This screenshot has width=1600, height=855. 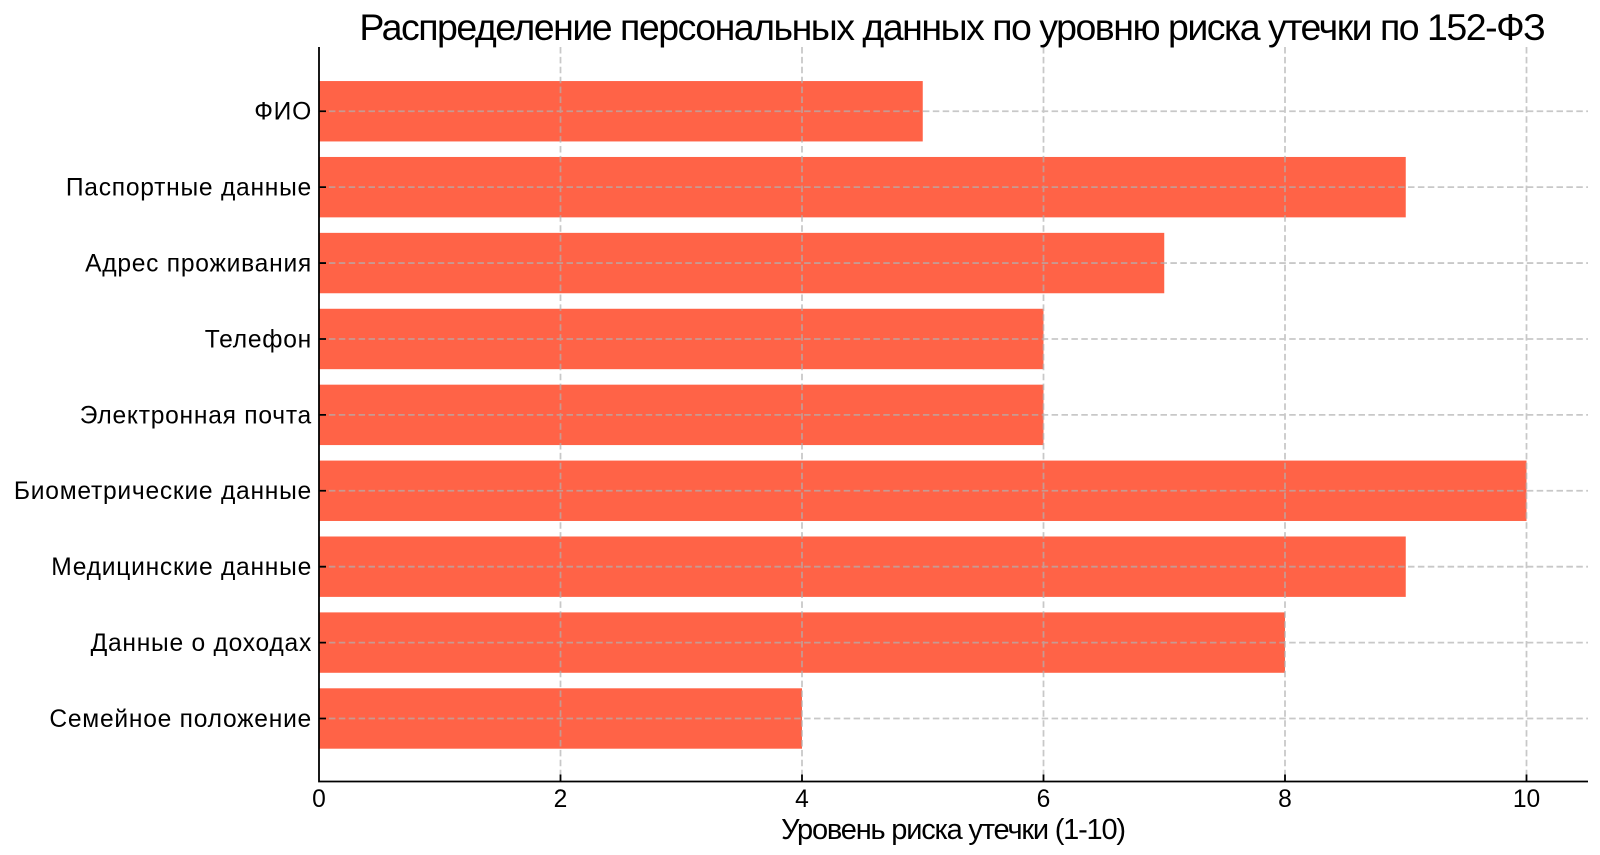 I want to click on svg-text: Паспортные данные, so click(x=189, y=188).